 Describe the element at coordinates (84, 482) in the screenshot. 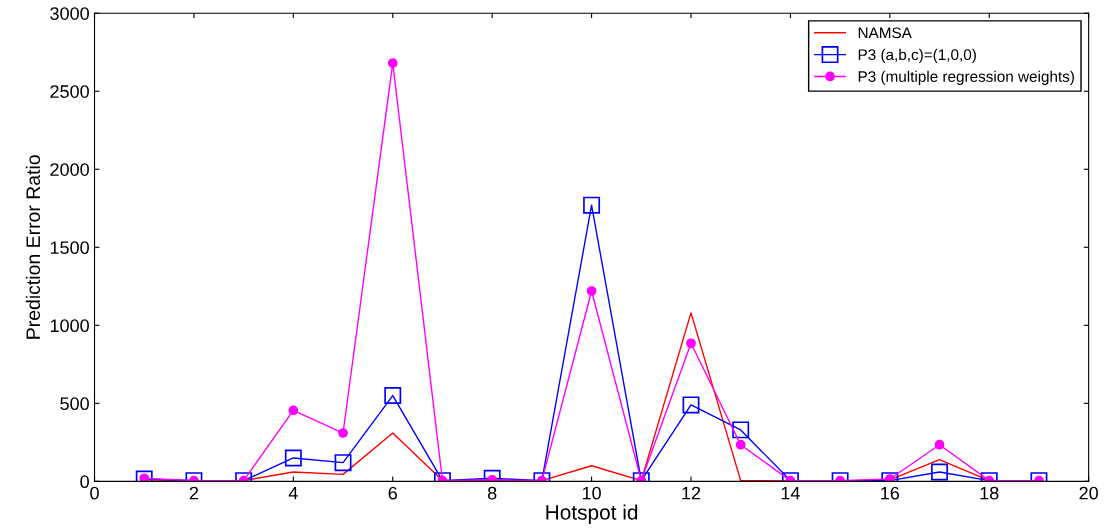

I see `y-tick-label: 0` at that location.